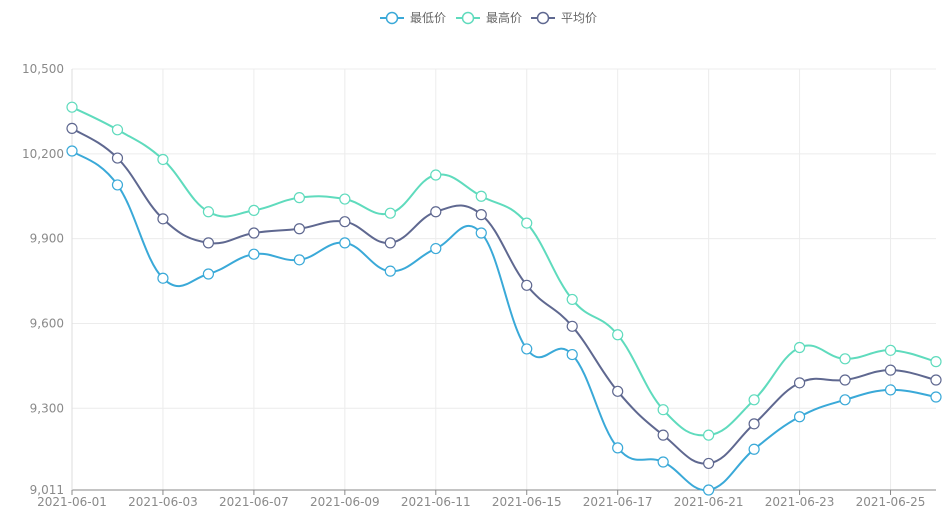 The height and width of the screenshot is (511, 951). Describe the element at coordinates (47, 239) in the screenshot. I see `y-tick-label: 9,900` at that location.